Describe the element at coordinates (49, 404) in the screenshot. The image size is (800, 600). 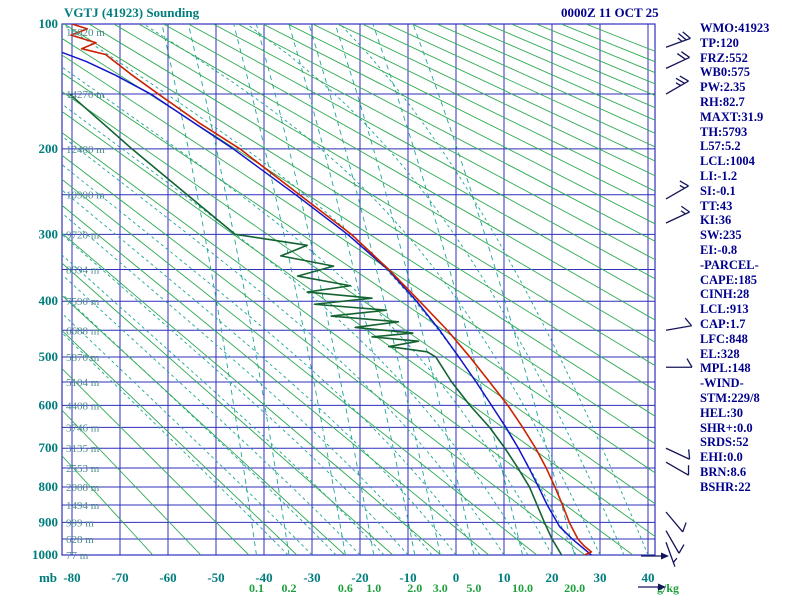
I see `svg-text: 600` at that location.